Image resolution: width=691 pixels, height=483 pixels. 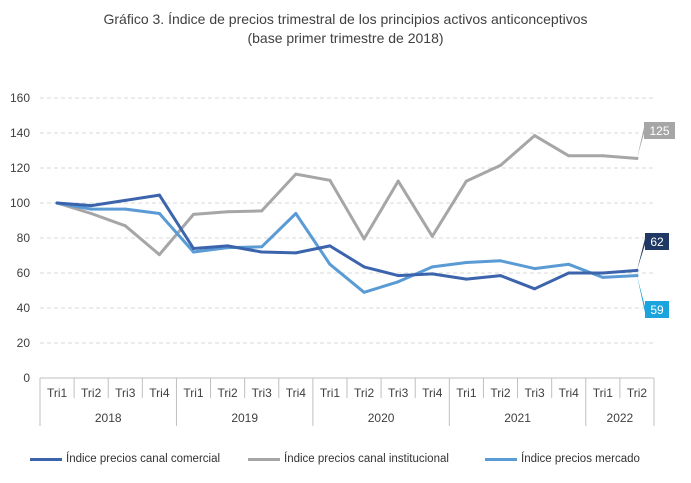 What do you see at coordinates (24, 238) in the screenshot?
I see `y-tick-label: 80` at bounding box center [24, 238].